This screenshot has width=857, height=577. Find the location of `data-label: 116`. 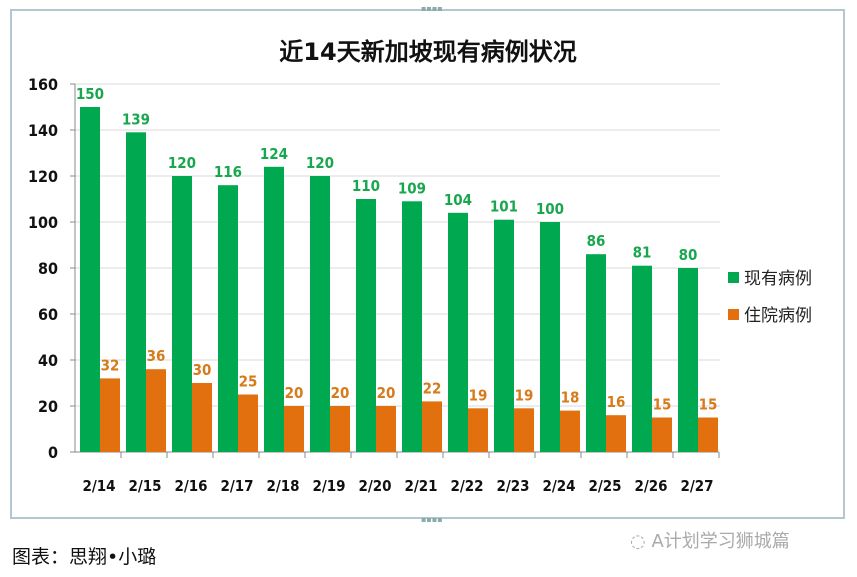

data-label: 116 is located at coordinates (228, 172).